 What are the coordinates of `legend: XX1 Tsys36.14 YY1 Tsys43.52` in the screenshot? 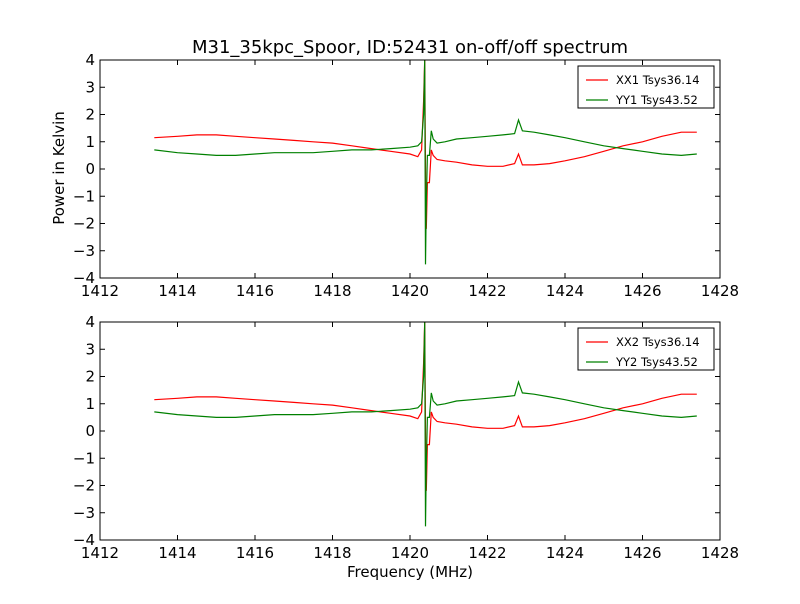 It's located at (646, 87).